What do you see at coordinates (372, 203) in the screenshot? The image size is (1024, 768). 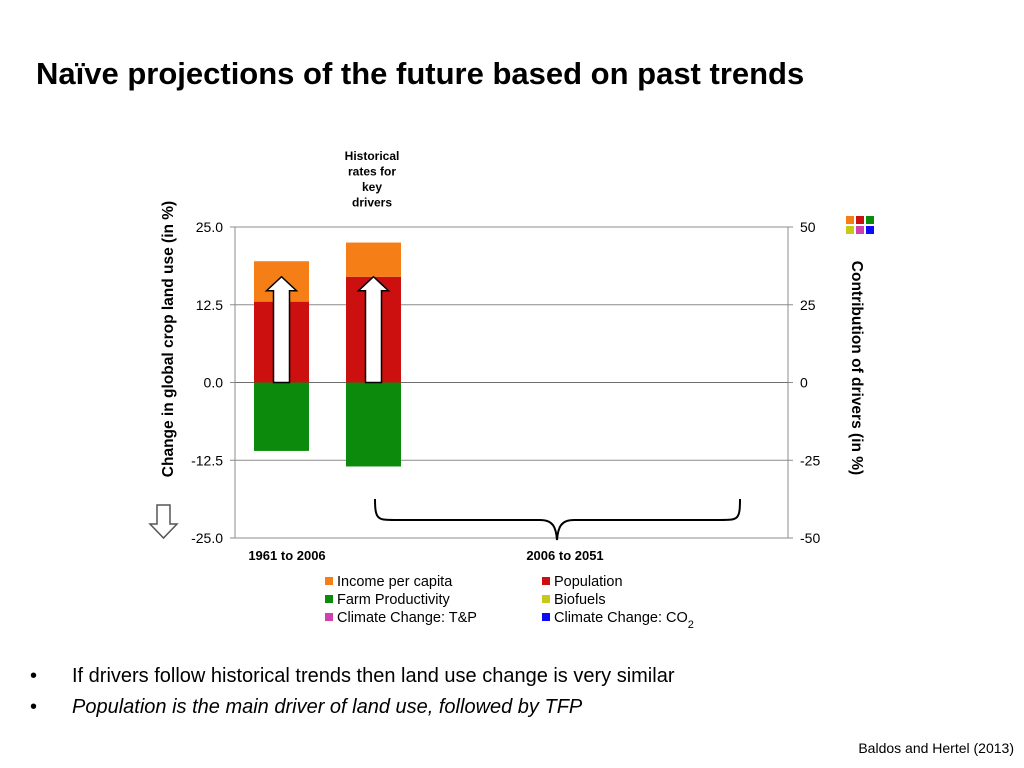 I see `annotation-text: drivers` at bounding box center [372, 203].